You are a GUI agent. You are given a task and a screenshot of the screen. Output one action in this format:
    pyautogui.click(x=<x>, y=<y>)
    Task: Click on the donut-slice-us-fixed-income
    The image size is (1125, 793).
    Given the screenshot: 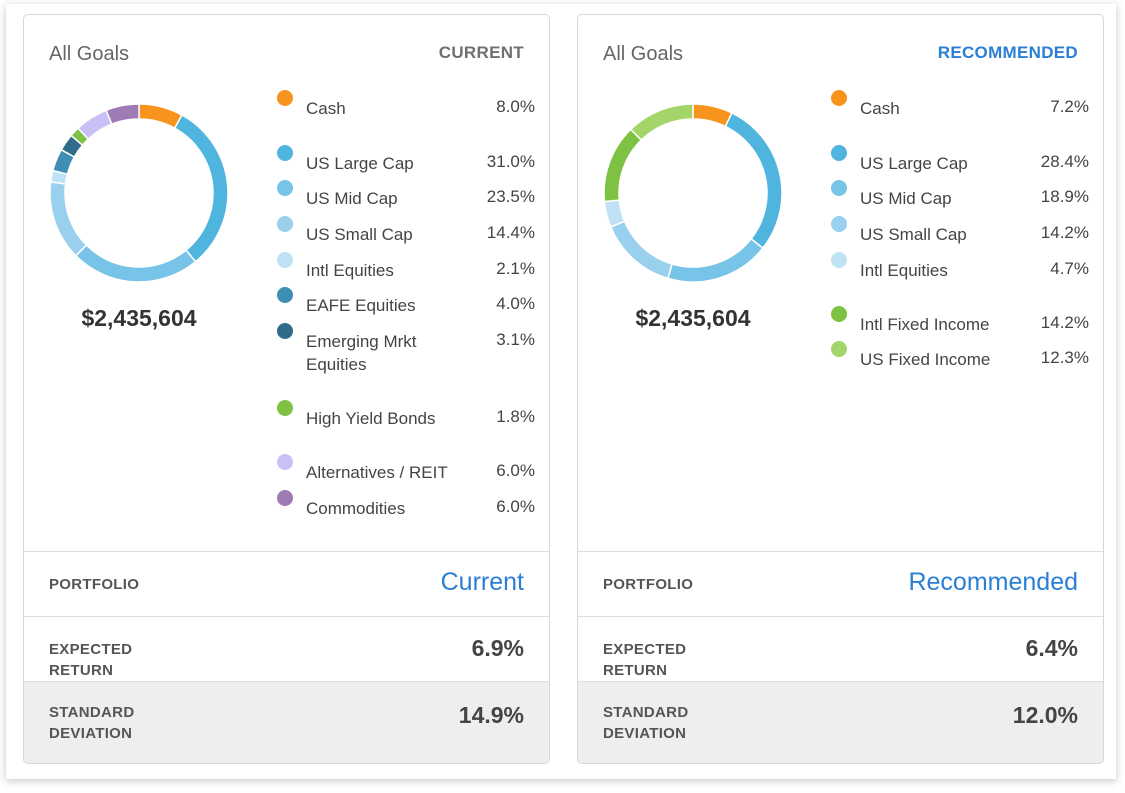 What is the action you would take?
    pyautogui.click(x=661, y=122)
    